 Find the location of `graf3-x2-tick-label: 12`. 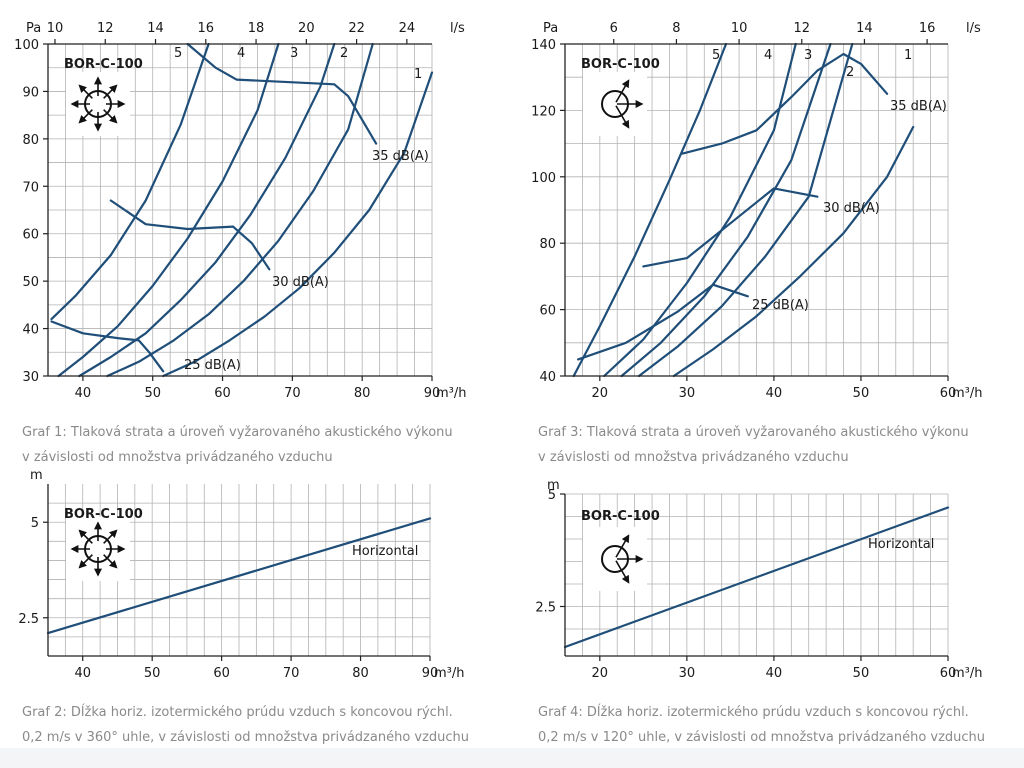

graf3-x2-tick-label: 12 is located at coordinates (801, 28).